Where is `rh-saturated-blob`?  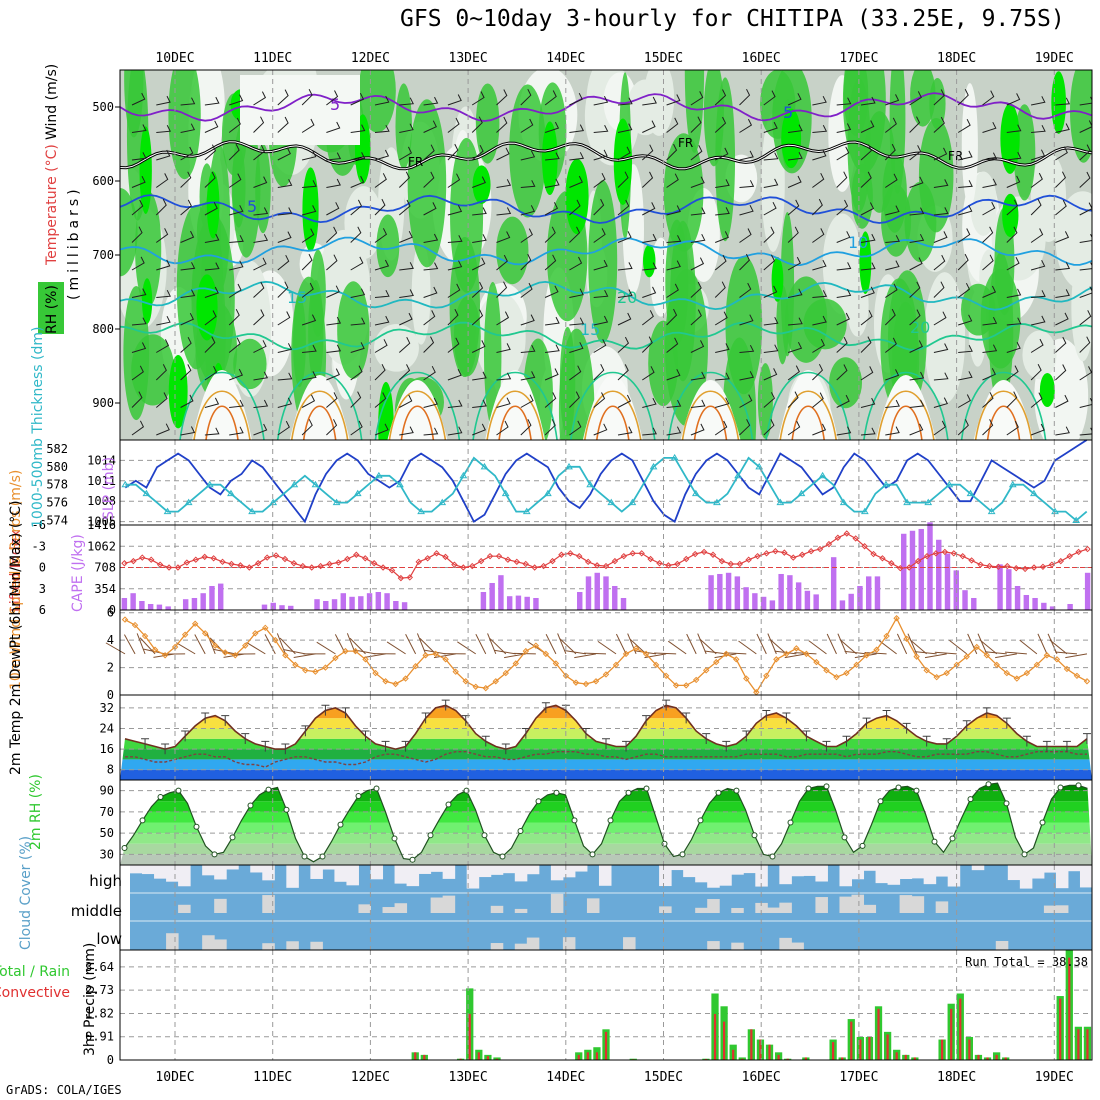
rh-saturated-blob is located at coordinates (1010, 138).